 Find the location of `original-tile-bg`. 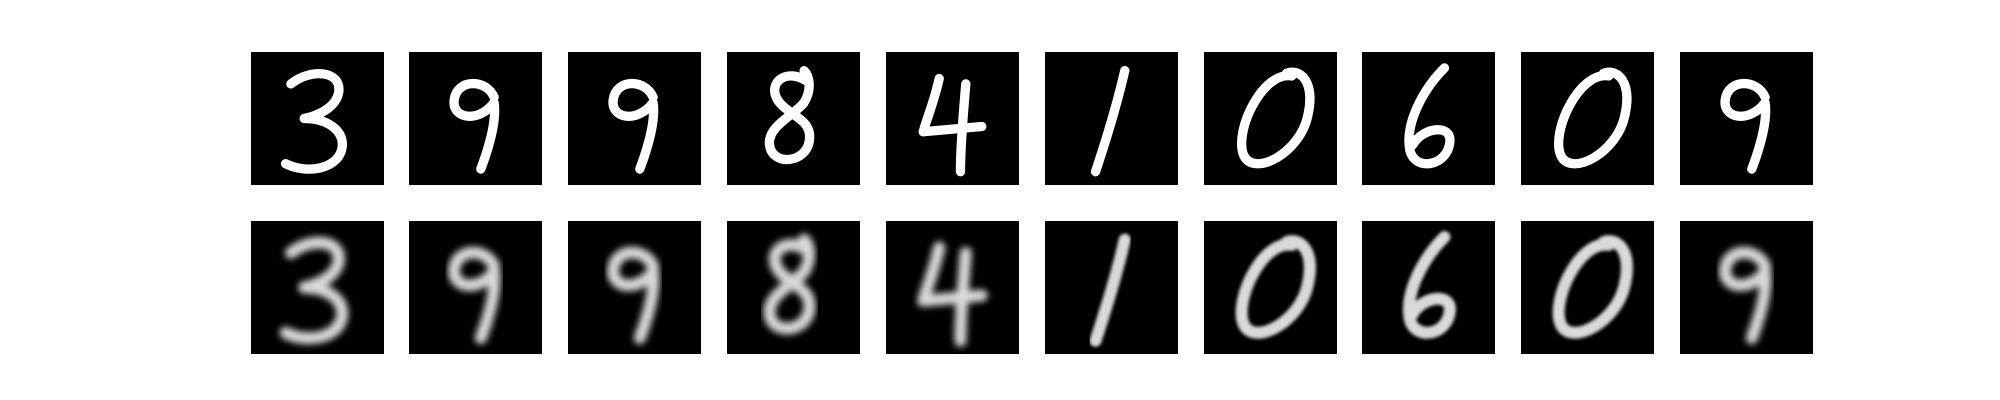

original-tile-bg is located at coordinates (952, 118).